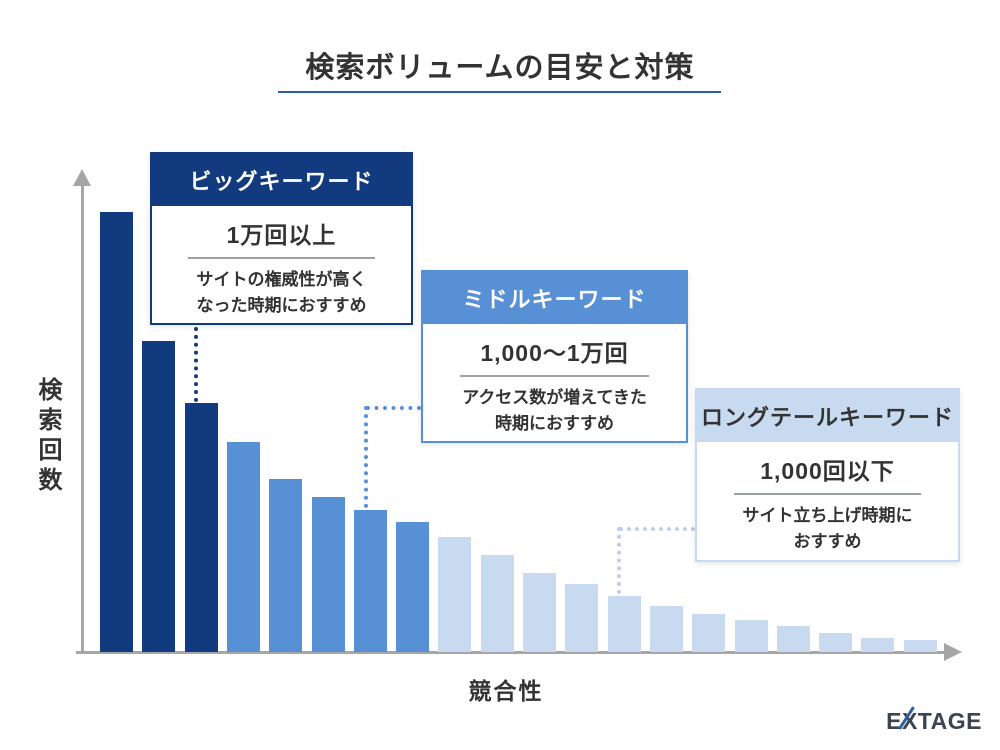 This screenshot has height=750, width=1000. What do you see at coordinates (554, 410) in the screenshot?
I see `callout-middle-description: アクセス数が増えてきた 時期におすすめ` at bounding box center [554, 410].